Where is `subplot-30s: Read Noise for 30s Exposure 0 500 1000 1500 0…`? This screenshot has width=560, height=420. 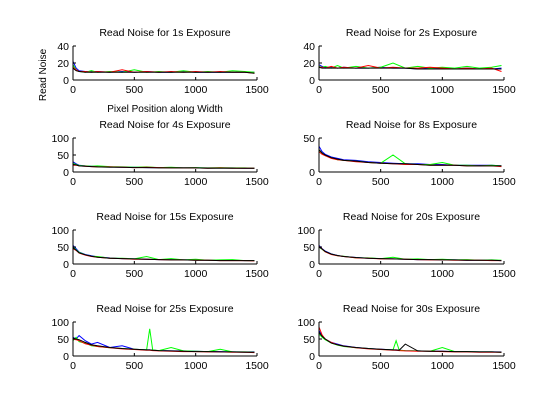 subplot-30s: Read Noise for 30s Exposure 0 500 1000 1500 0… is located at coordinates (406, 337).